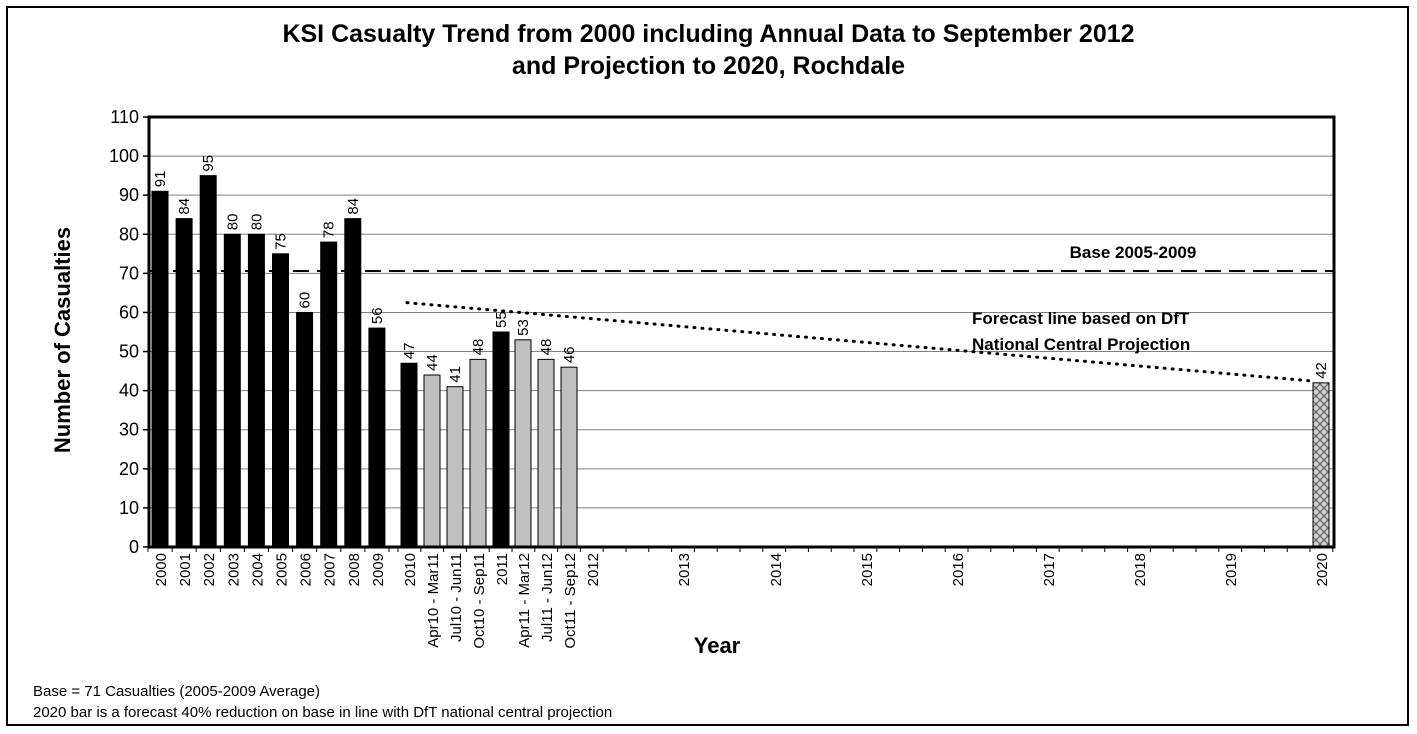  I want to click on bar-apr10---mar11, so click(432, 461).